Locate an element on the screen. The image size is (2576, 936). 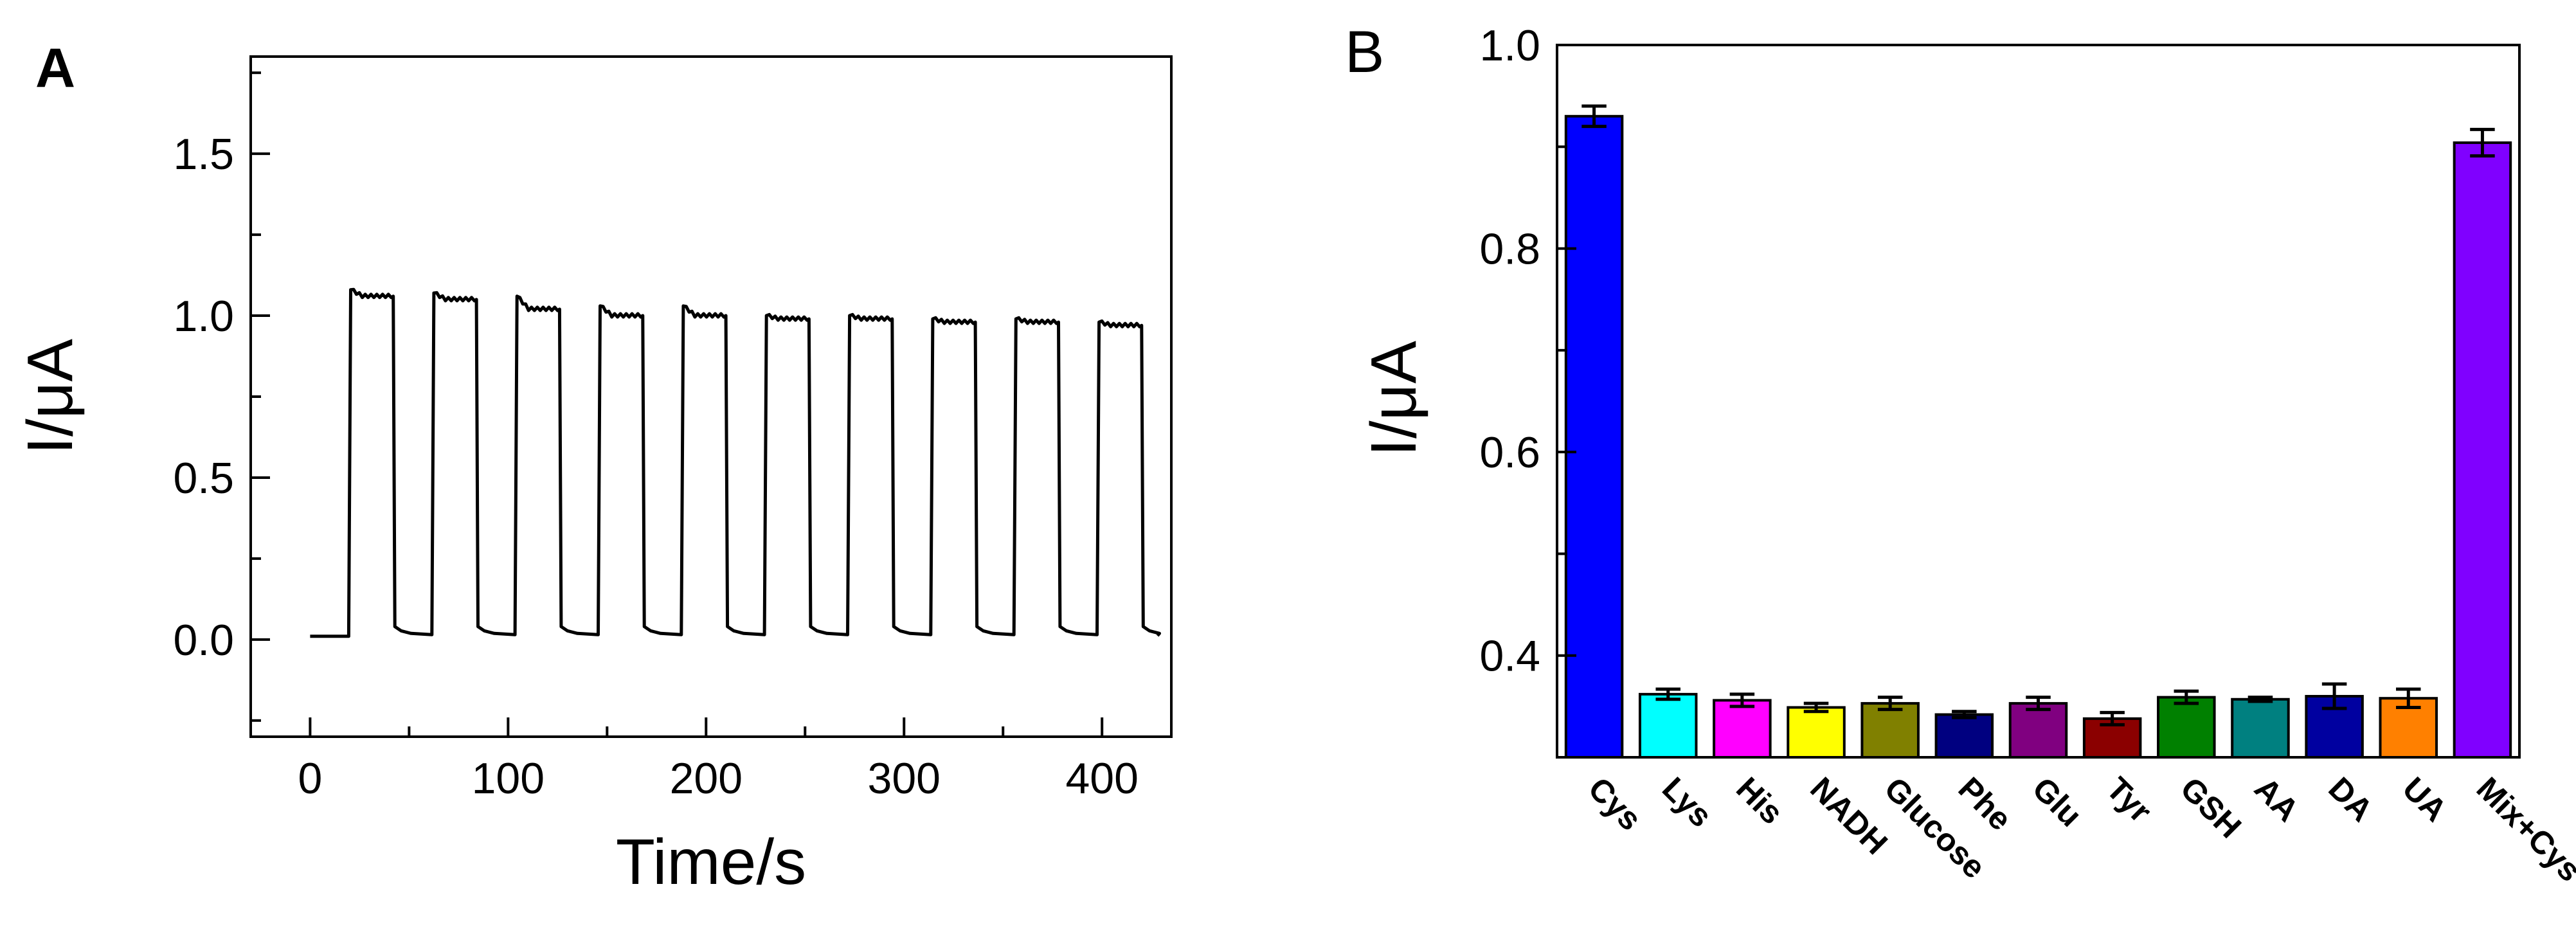
panel-b-label: B is located at coordinates (1364, 52).